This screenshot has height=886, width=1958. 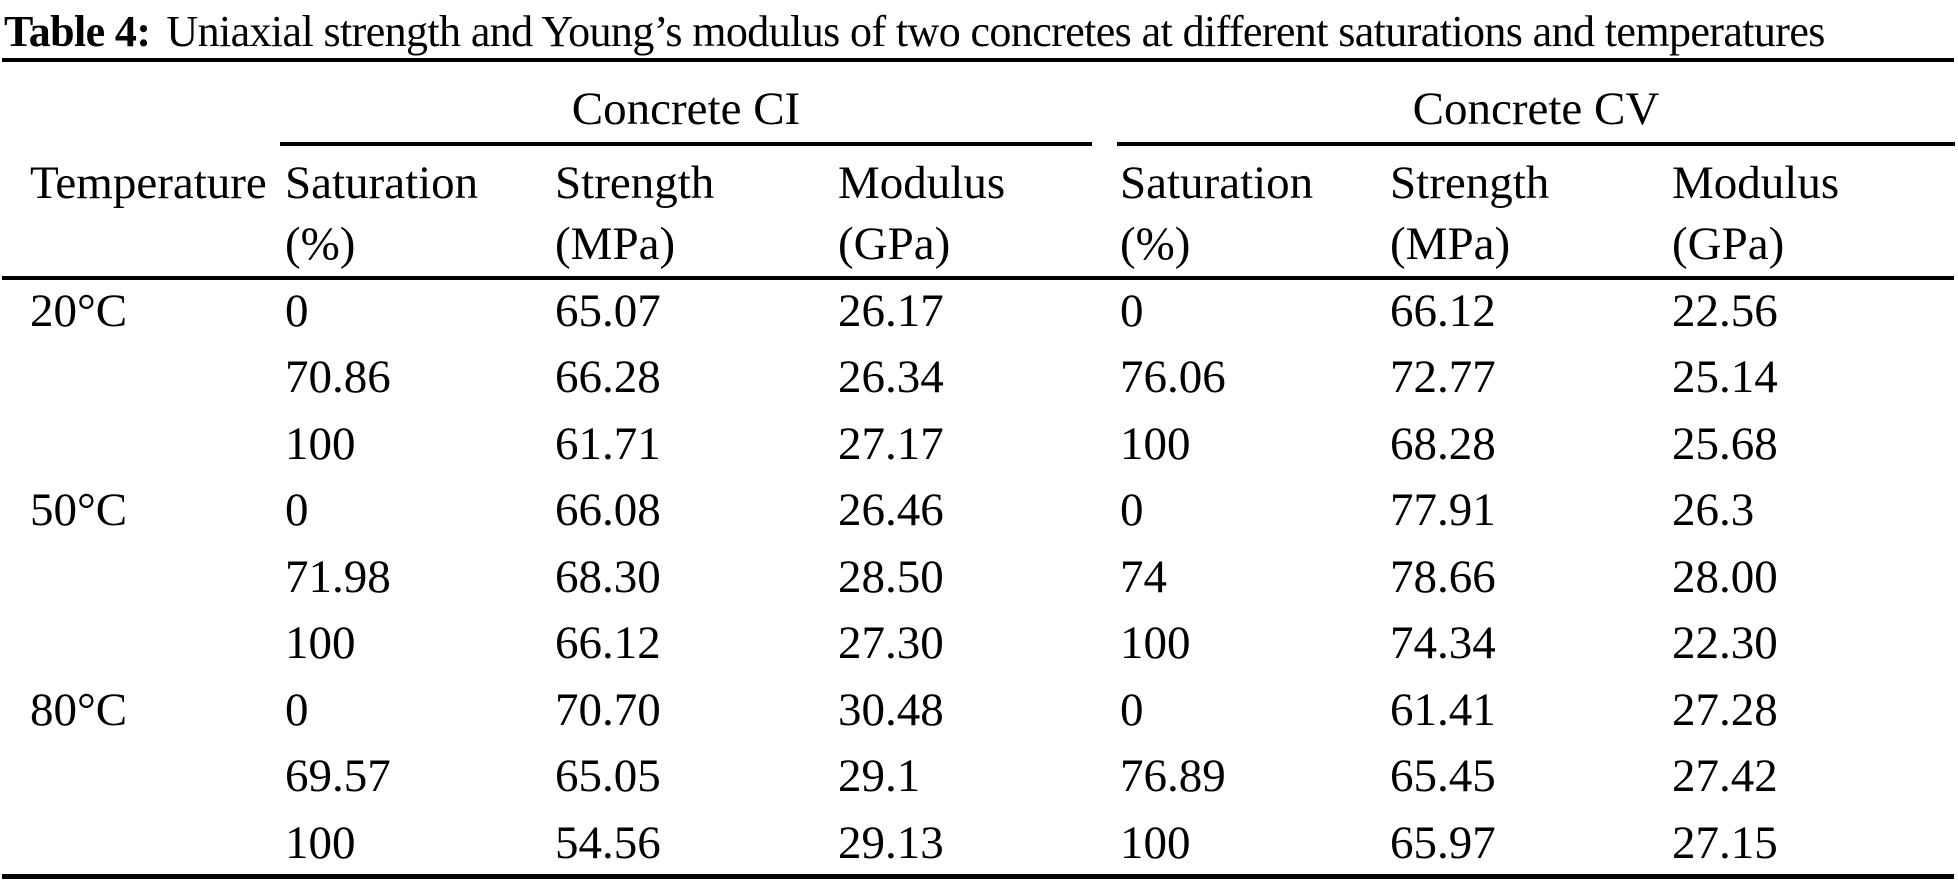 I want to click on cell-ci-strength: 66.28, so click(x=608, y=377).